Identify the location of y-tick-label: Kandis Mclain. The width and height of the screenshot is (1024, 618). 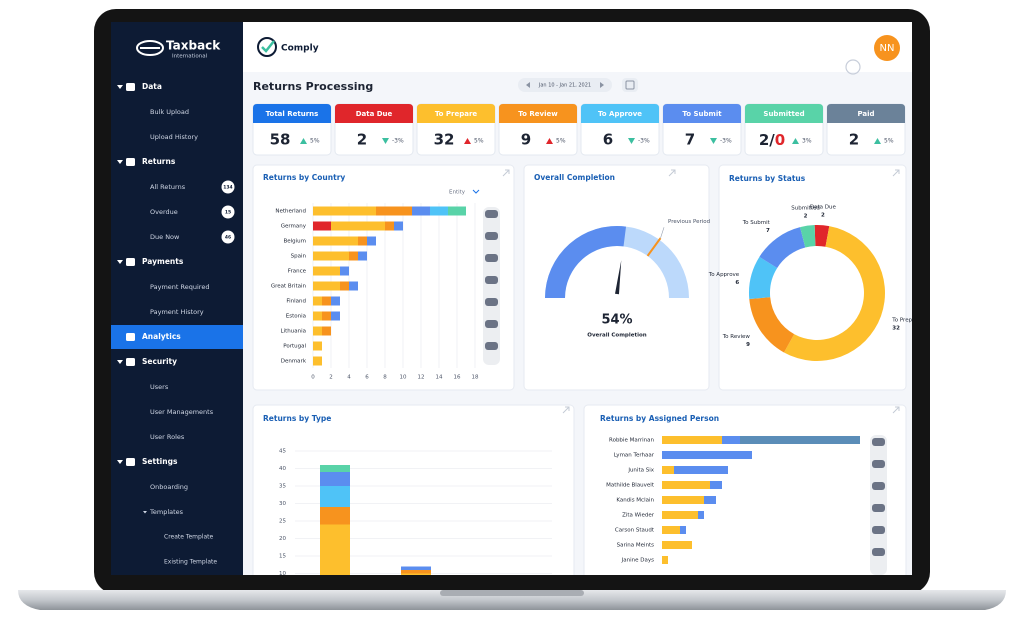
(635, 501).